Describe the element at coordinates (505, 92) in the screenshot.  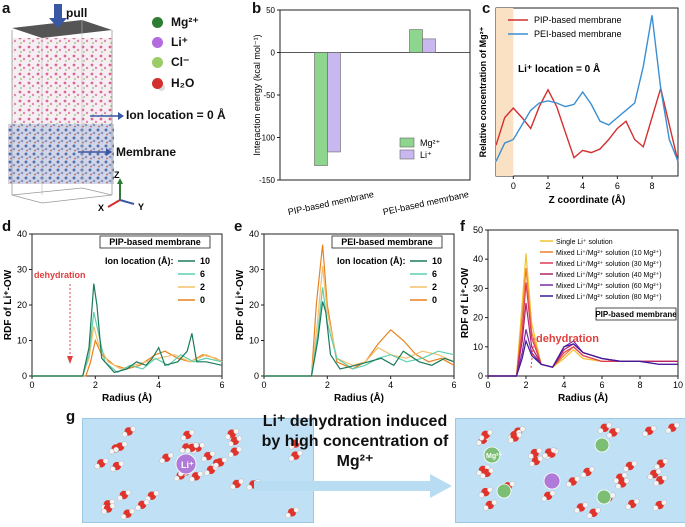
I see `ion-location-band` at that location.